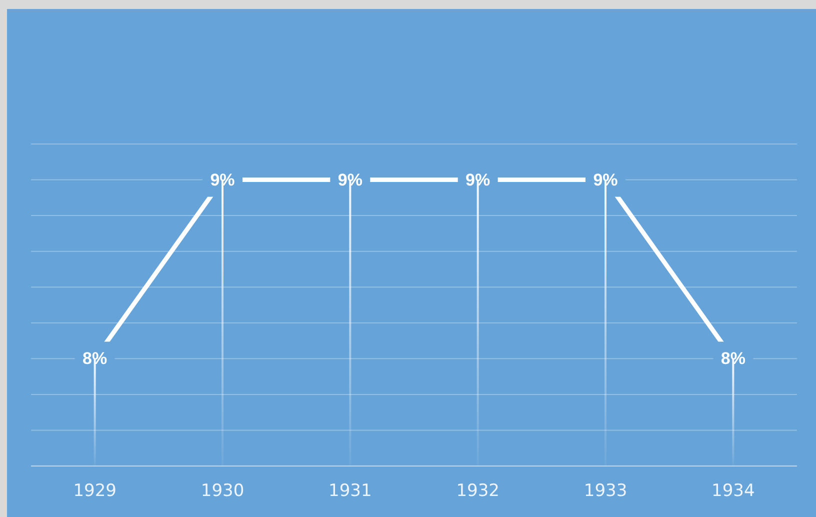 This screenshot has width=816, height=517. What do you see at coordinates (606, 491) in the screenshot?
I see `x-tick-label: 1933` at bounding box center [606, 491].